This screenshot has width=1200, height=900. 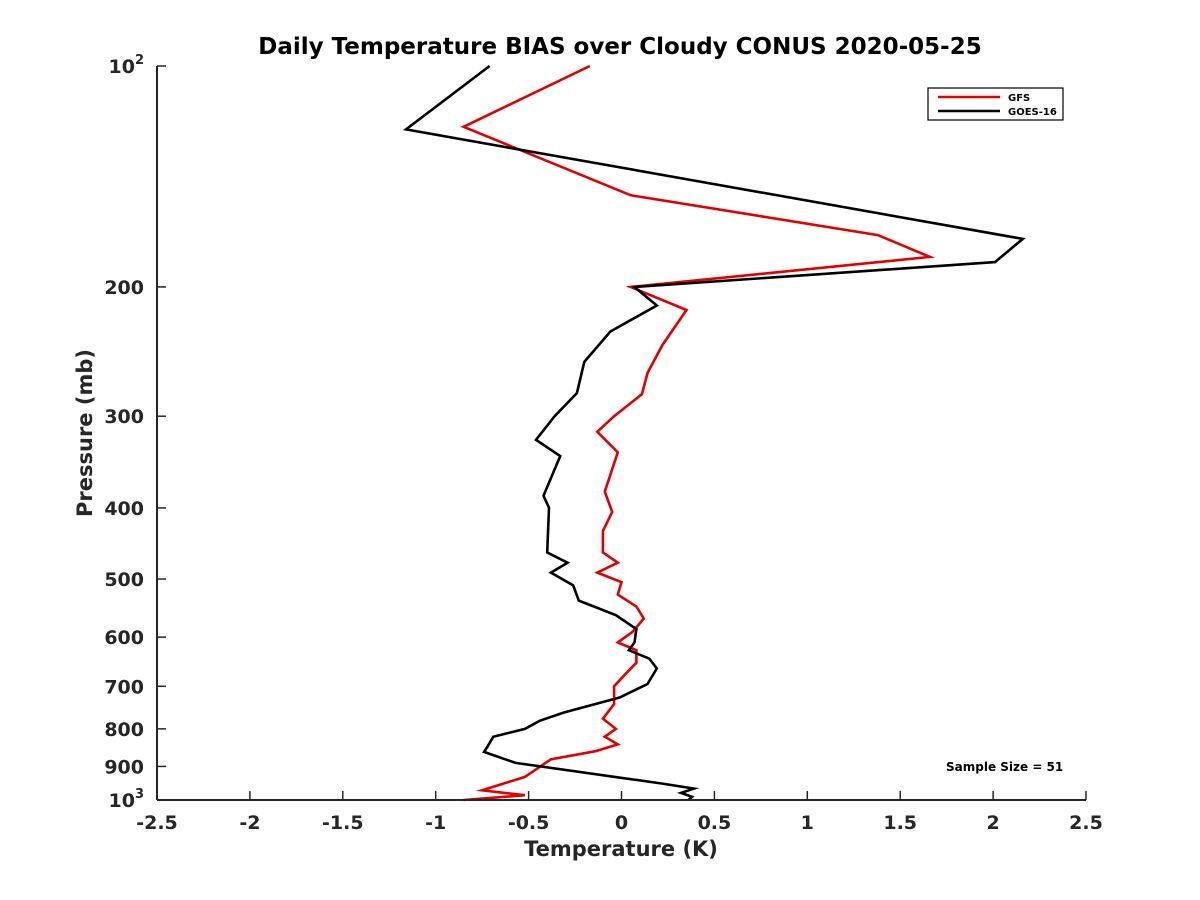 What do you see at coordinates (124, 509) in the screenshot?
I see `y-tick-label: 400` at bounding box center [124, 509].